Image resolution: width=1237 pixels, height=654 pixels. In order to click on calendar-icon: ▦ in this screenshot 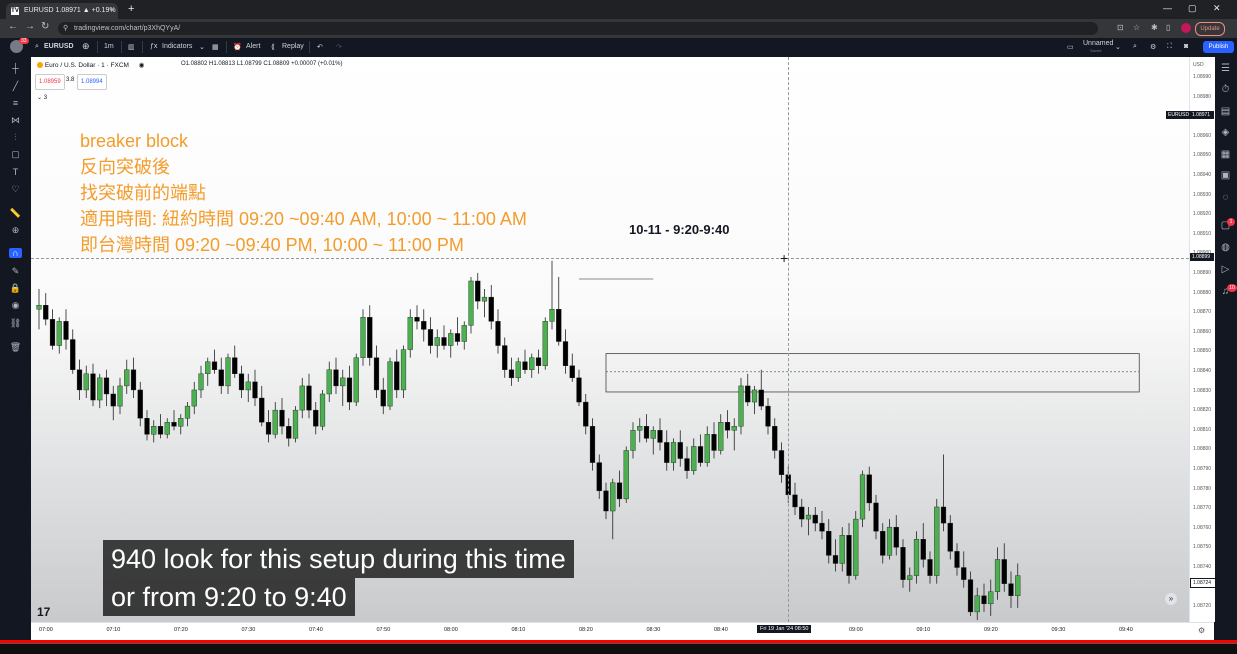, I will do `click(1225, 154)`.